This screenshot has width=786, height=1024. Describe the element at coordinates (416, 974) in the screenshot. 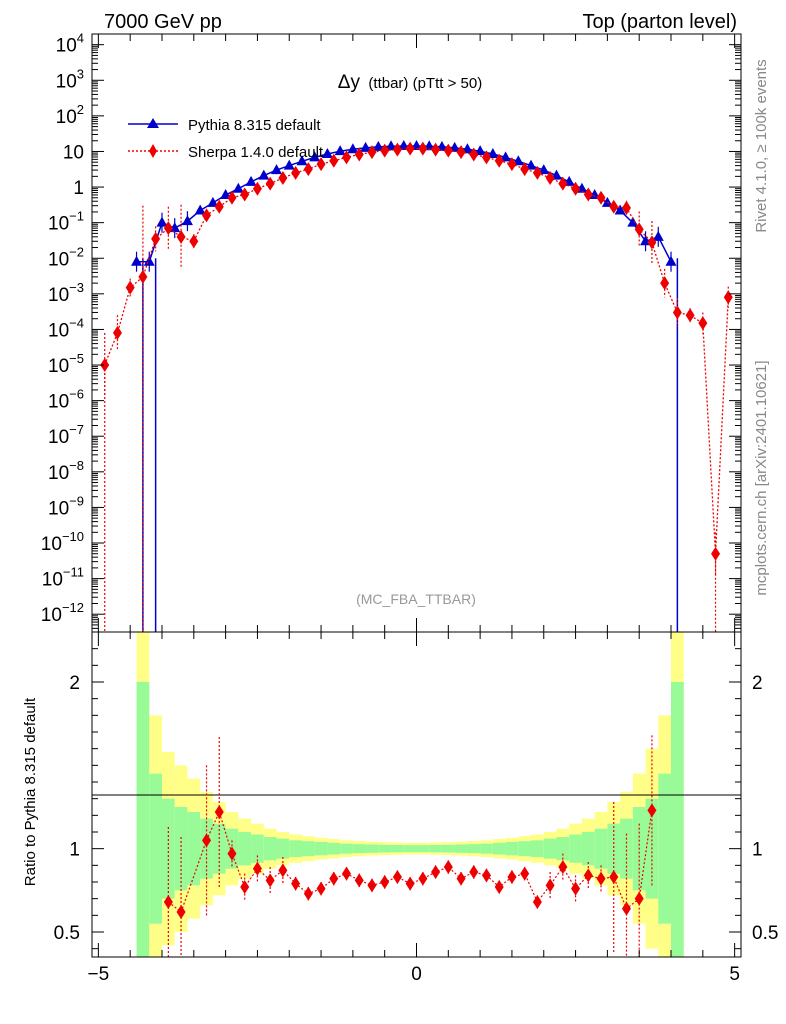

I see `x-tick-label: 0` at that location.